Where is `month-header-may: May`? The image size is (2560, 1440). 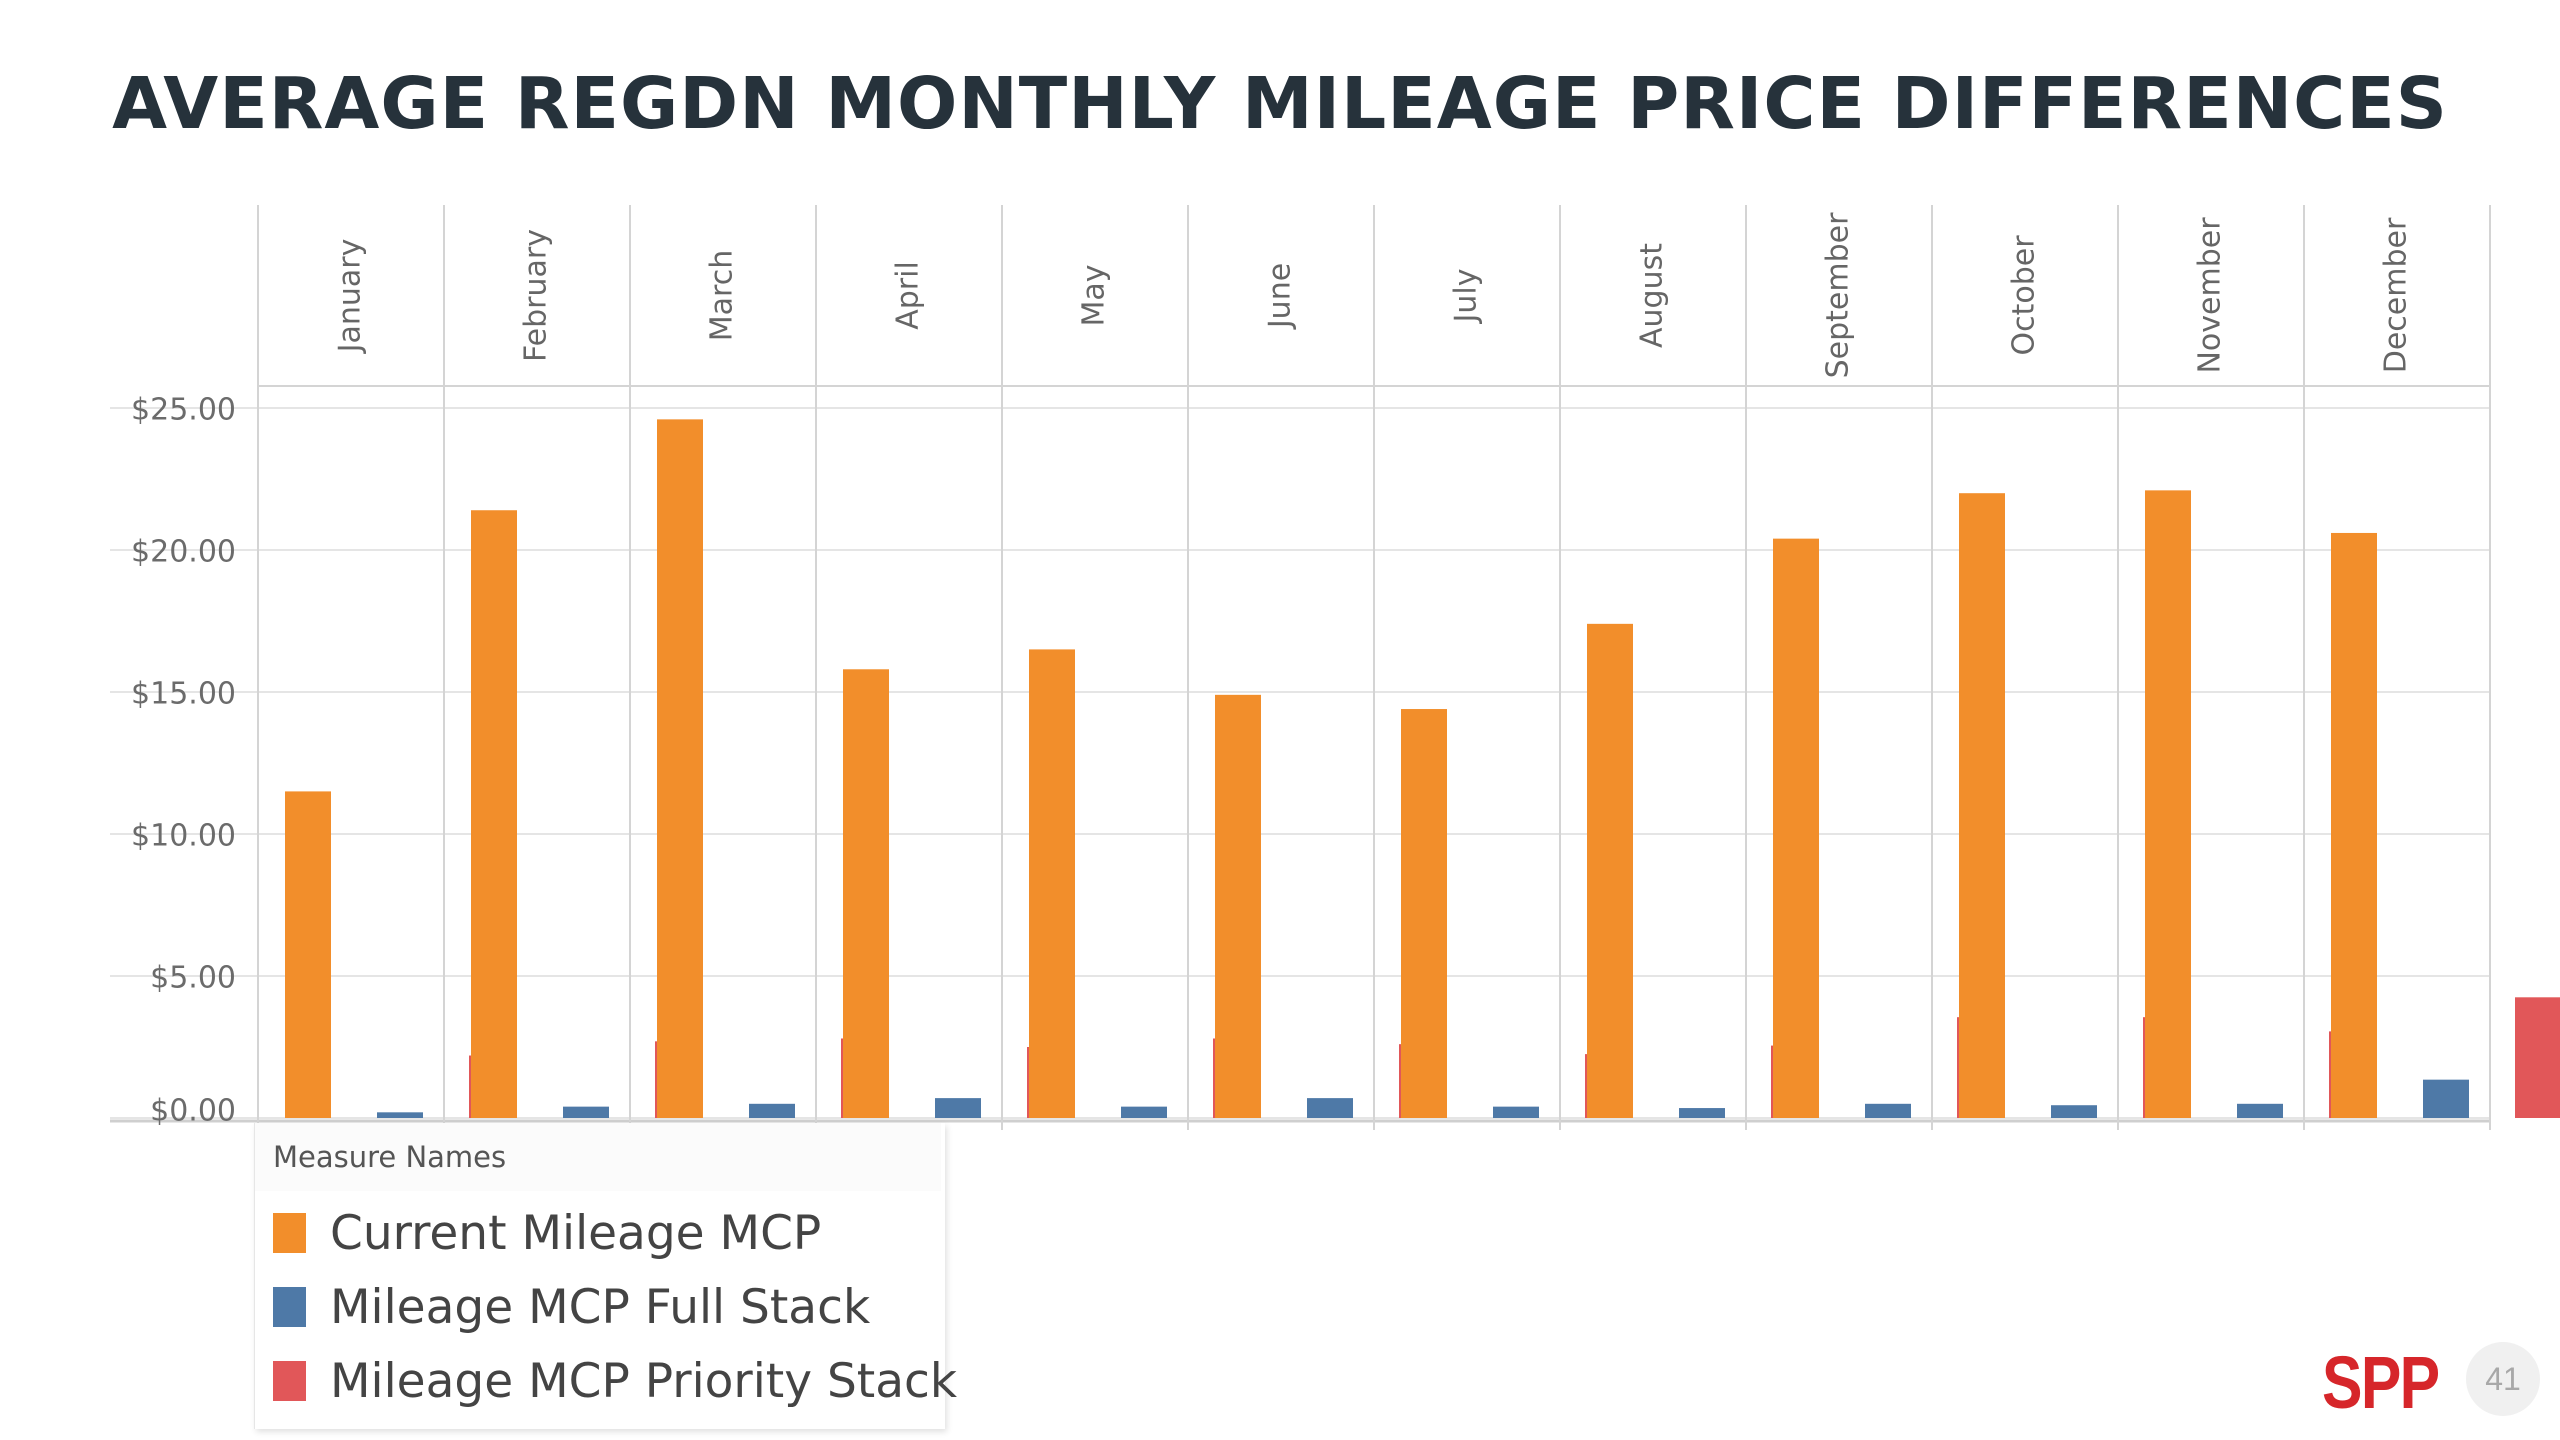 month-header-may: May is located at coordinates (1094, 295).